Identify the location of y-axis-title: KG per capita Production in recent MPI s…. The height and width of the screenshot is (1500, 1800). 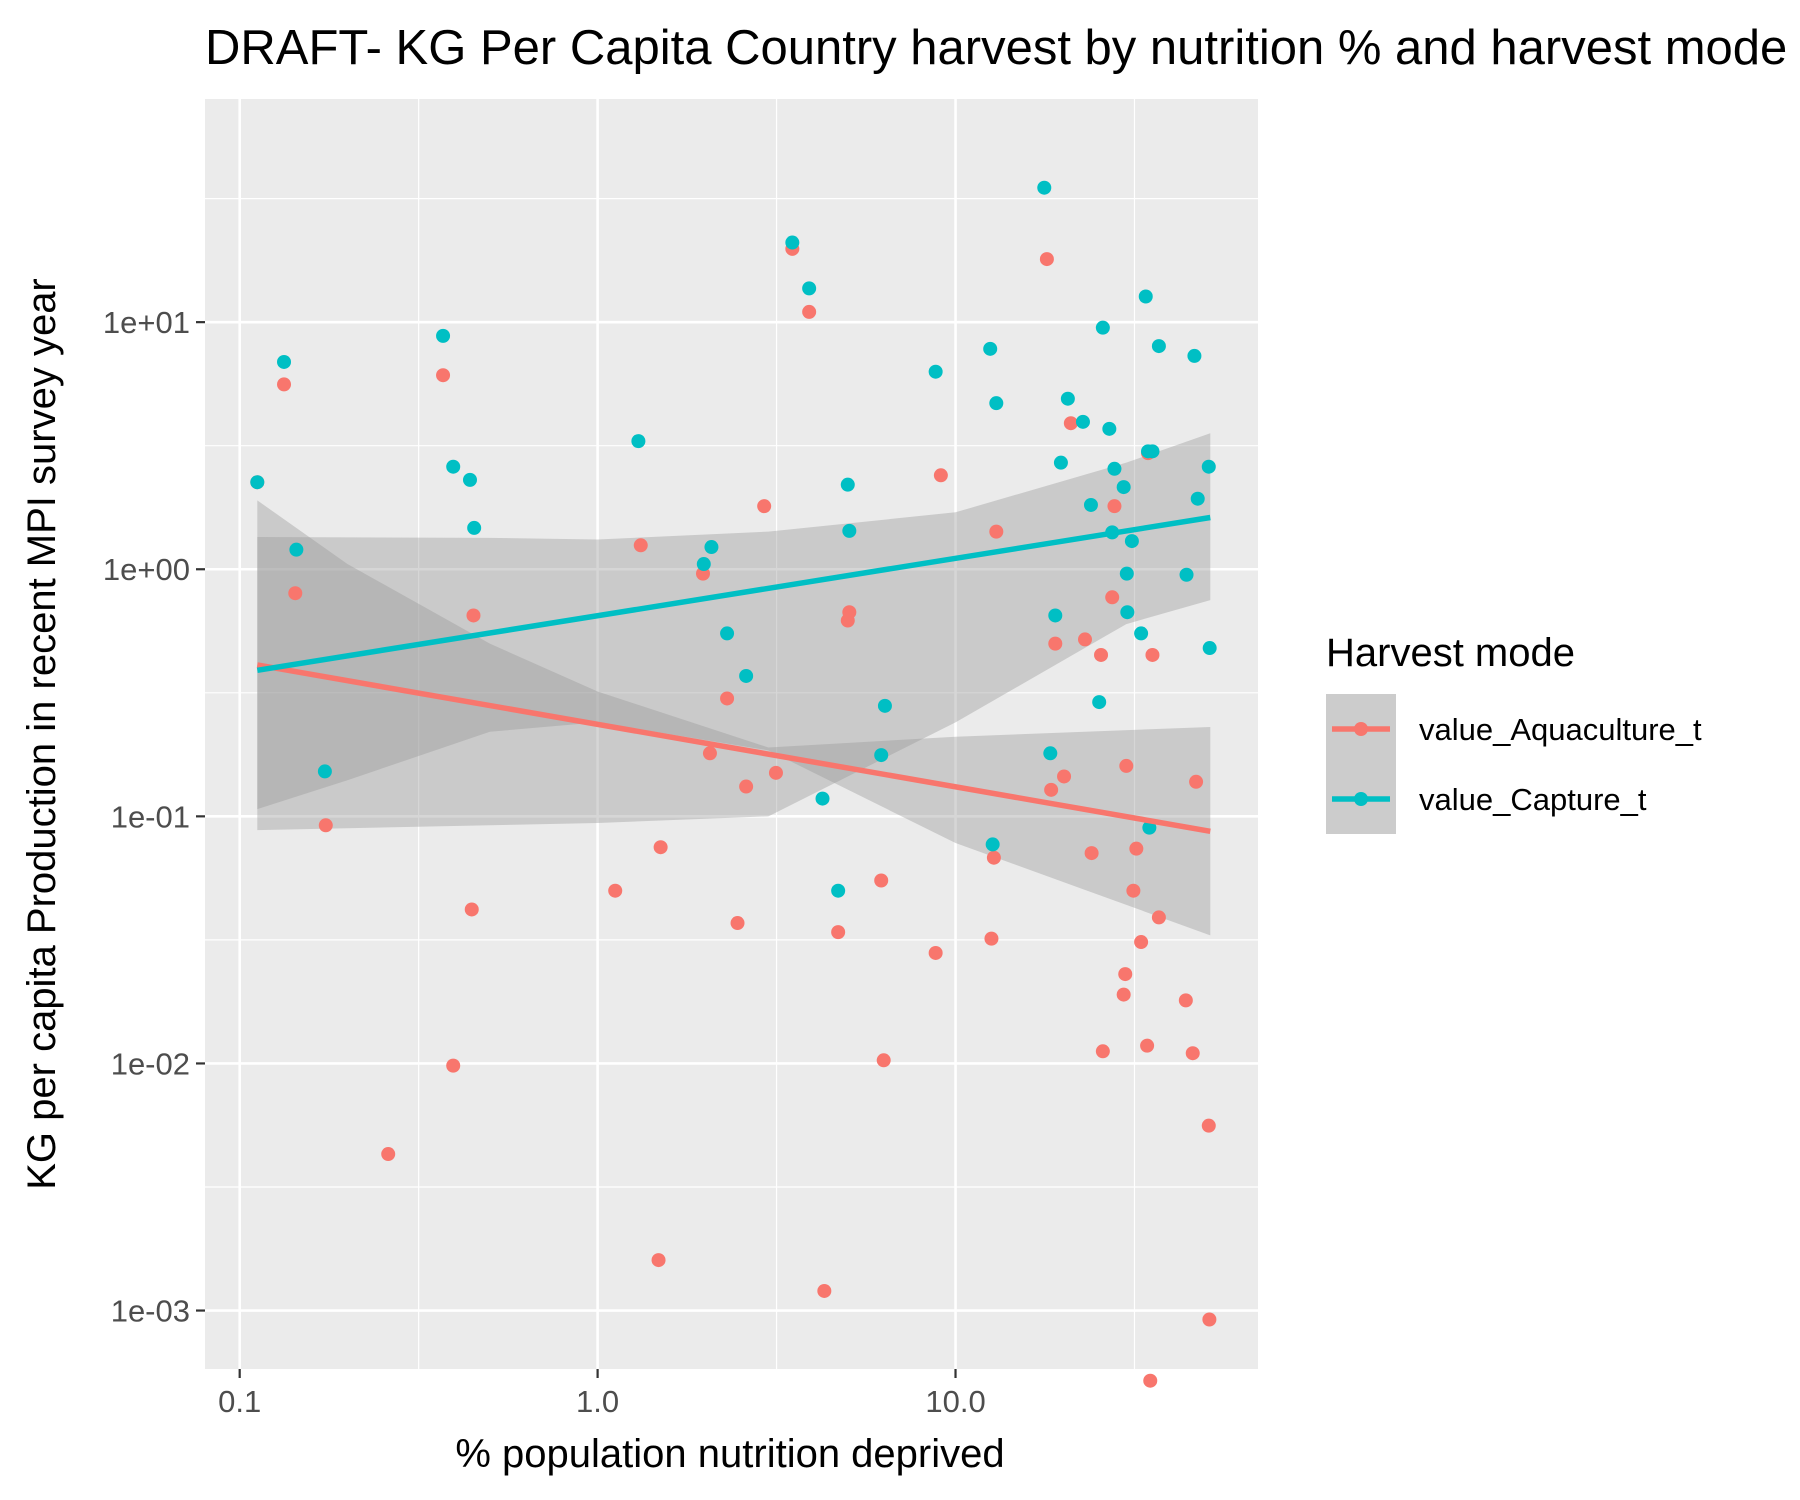
(42, 734).